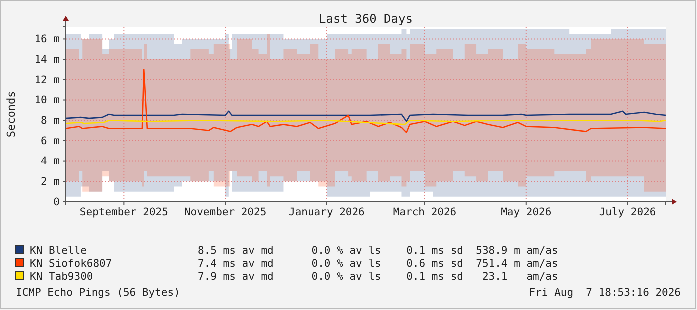  I want to click on legend-label: KN_Tab9300, so click(62, 277).